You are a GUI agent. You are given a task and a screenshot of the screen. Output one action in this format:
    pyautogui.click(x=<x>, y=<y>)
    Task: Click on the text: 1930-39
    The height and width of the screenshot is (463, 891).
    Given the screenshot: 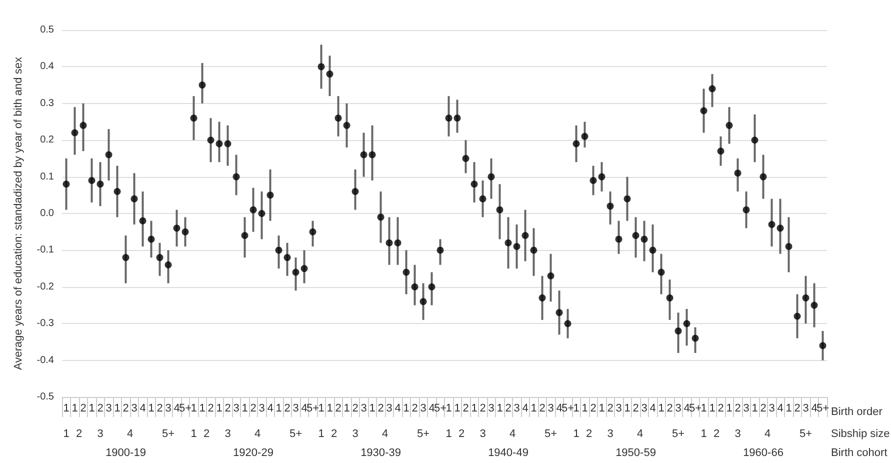 What is the action you would take?
    pyautogui.click(x=380, y=453)
    